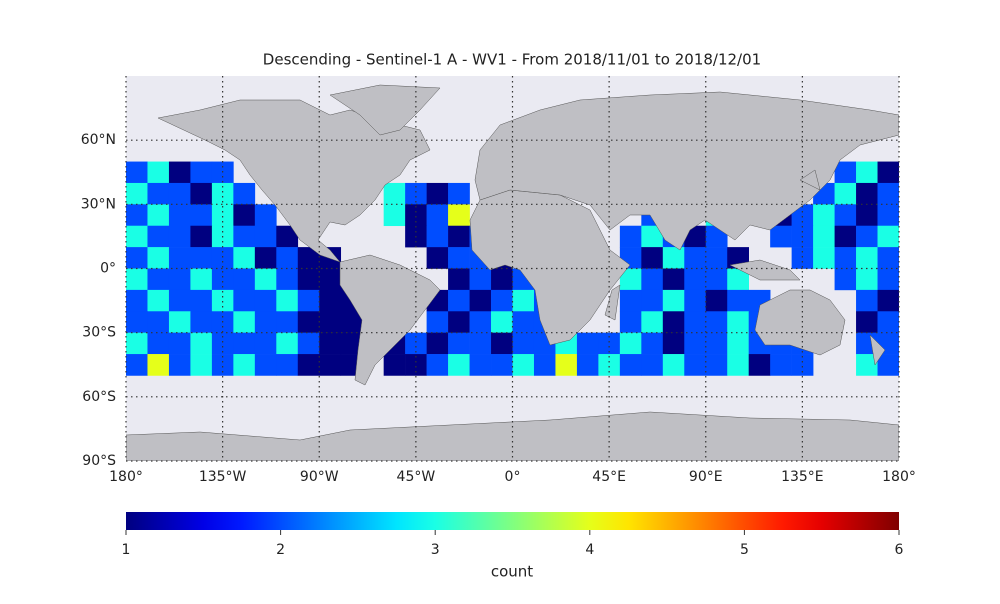 The height and width of the screenshot is (604, 1000). I want to click on x-tick-label: 0°, so click(513, 477).